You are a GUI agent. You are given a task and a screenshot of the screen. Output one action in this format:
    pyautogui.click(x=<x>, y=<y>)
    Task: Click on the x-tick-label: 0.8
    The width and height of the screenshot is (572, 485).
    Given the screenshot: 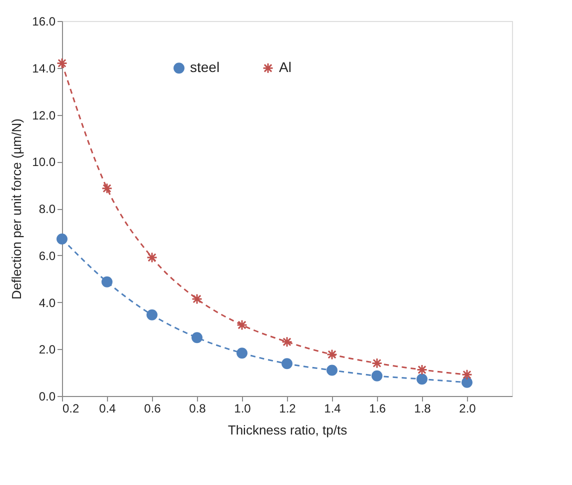 What is the action you would take?
    pyautogui.click(x=197, y=409)
    